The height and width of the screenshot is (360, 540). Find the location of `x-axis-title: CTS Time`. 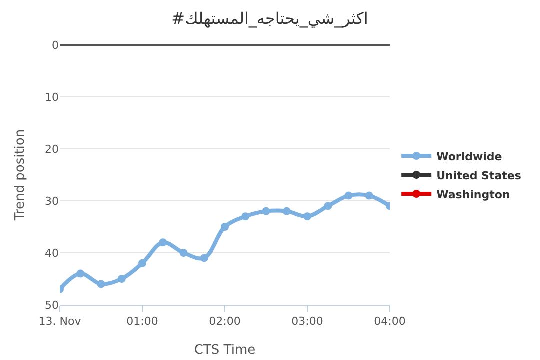

x-axis-title: CTS Time is located at coordinates (225, 350).